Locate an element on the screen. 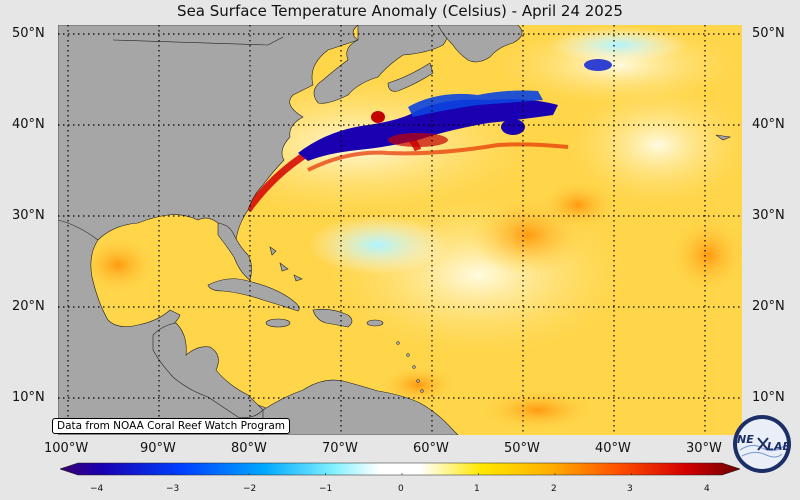 The height and width of the screenshot is (500, 800). colorbar-tick: −3 is located at coordinates (173, 489).